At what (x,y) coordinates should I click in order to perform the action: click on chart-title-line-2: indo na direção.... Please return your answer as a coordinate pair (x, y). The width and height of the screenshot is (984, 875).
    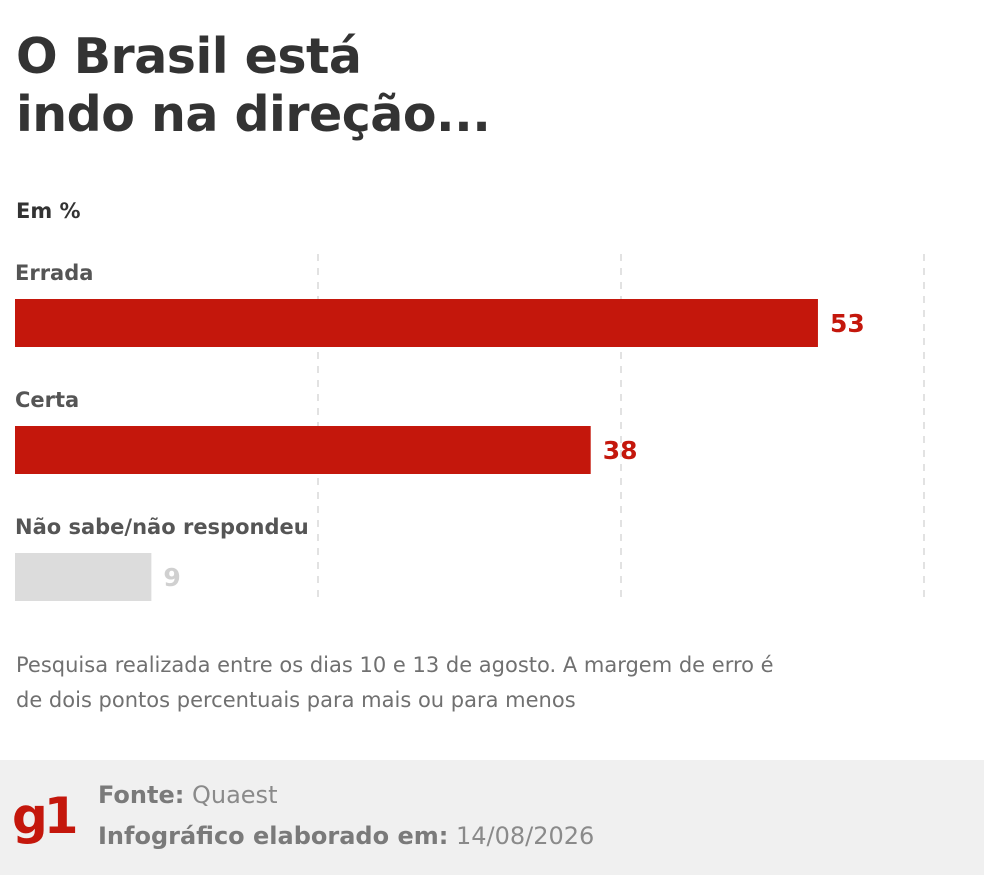
    Looking at the image, I should click on (253, 114).